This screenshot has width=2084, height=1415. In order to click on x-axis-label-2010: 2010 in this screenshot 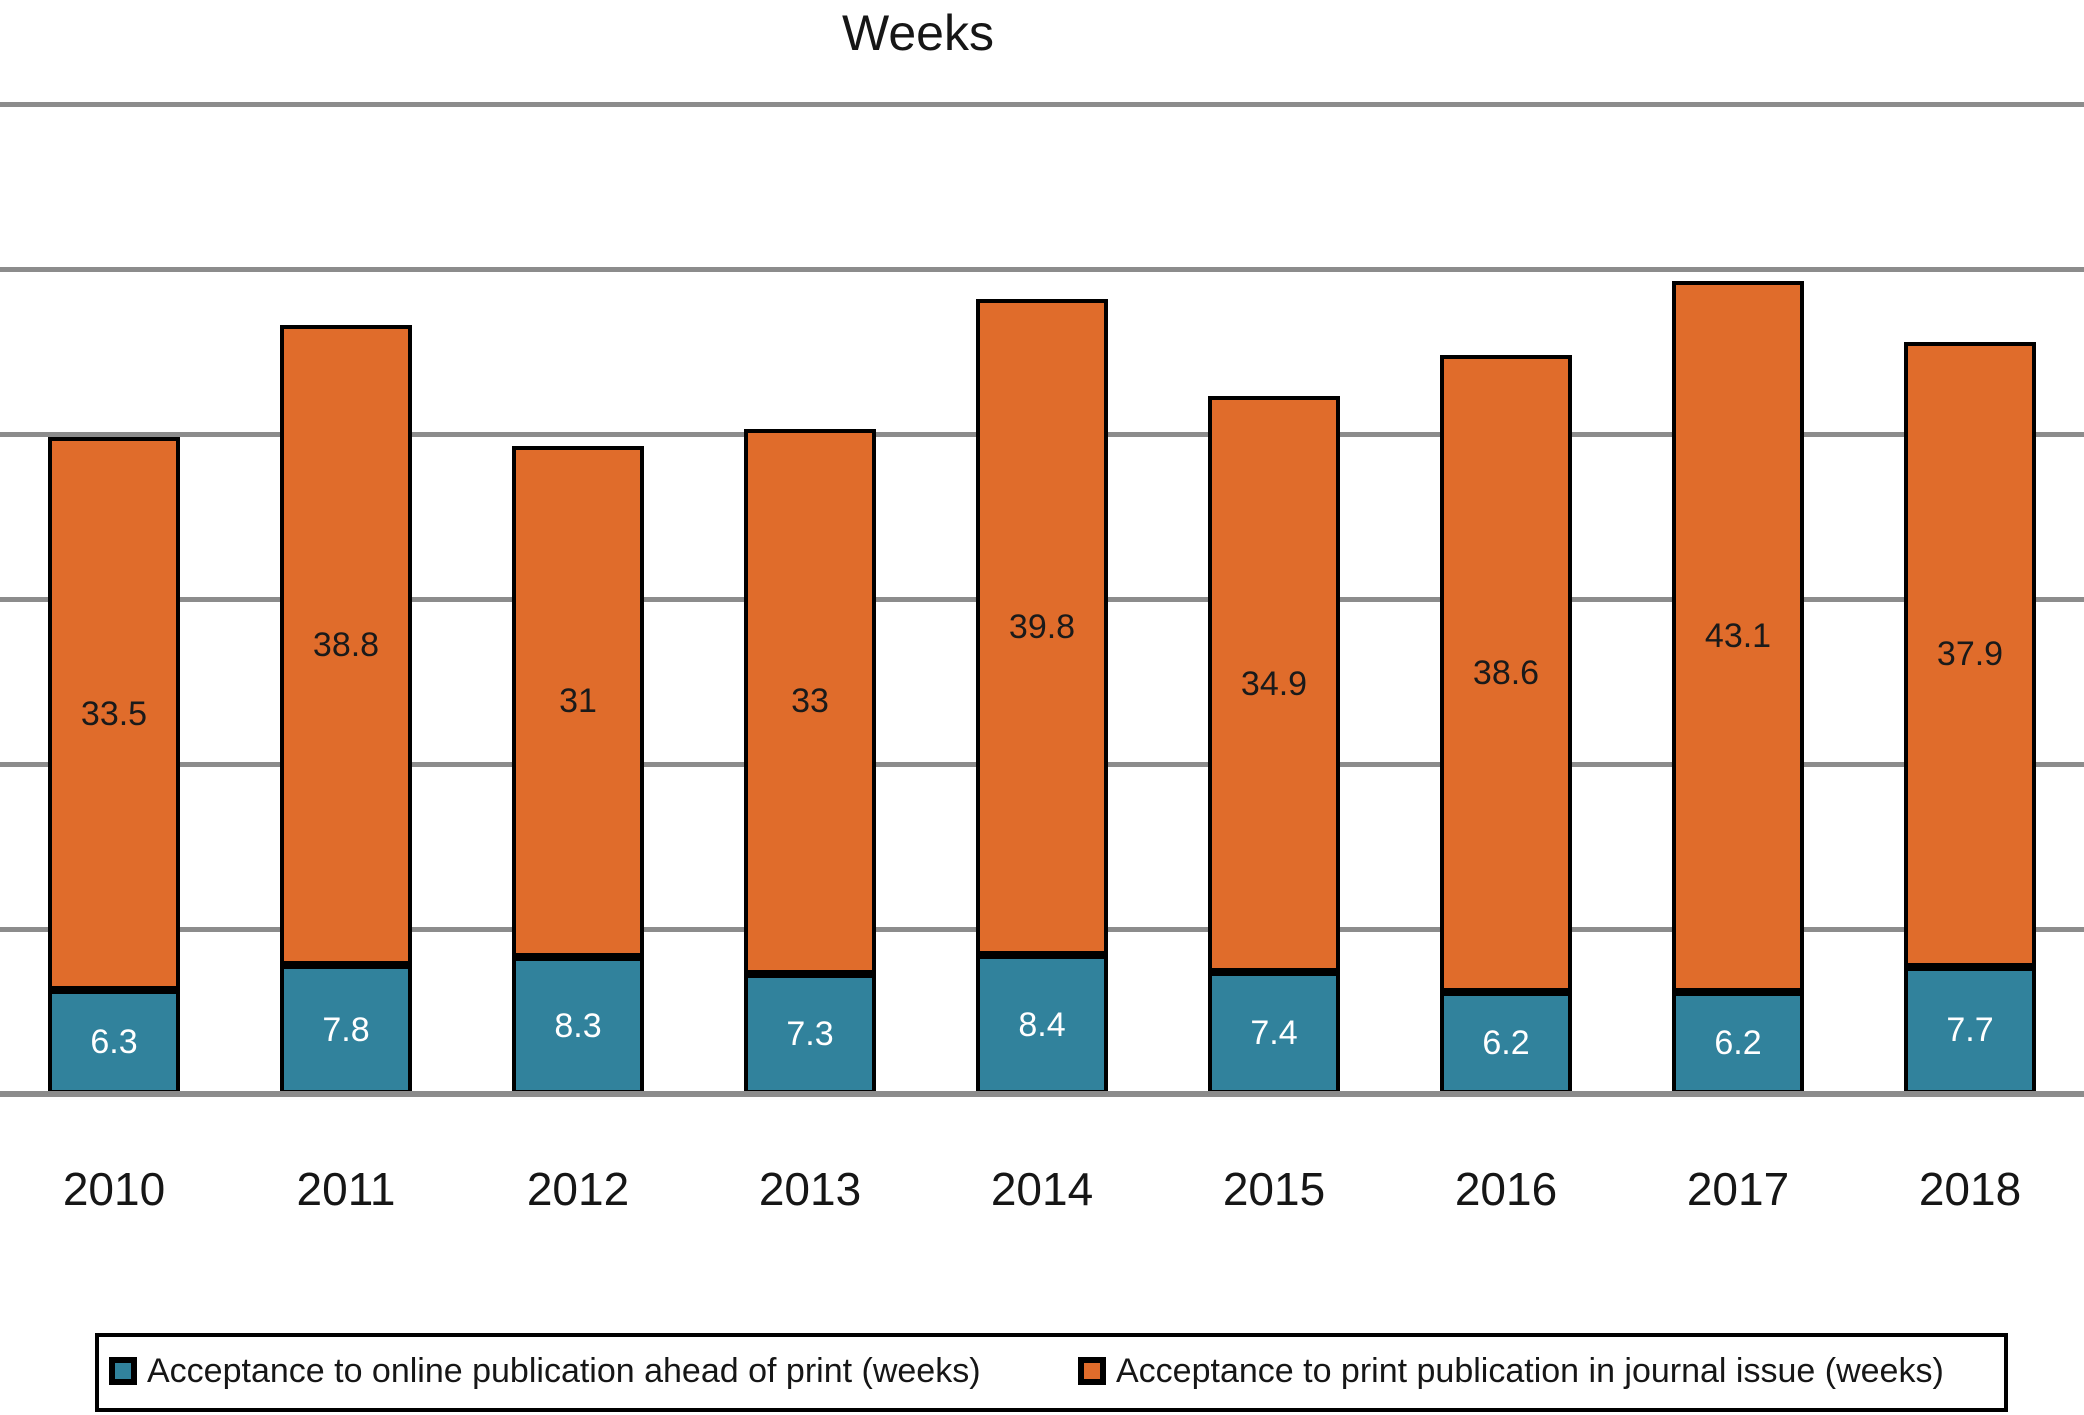, I will do `click(114, 1189)`.